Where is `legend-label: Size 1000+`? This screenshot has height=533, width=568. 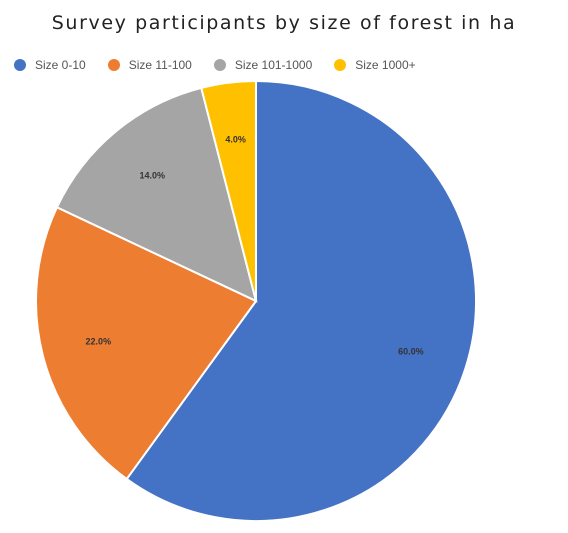 legend-label: Size 1000+ is located at coordinates (385, 65).